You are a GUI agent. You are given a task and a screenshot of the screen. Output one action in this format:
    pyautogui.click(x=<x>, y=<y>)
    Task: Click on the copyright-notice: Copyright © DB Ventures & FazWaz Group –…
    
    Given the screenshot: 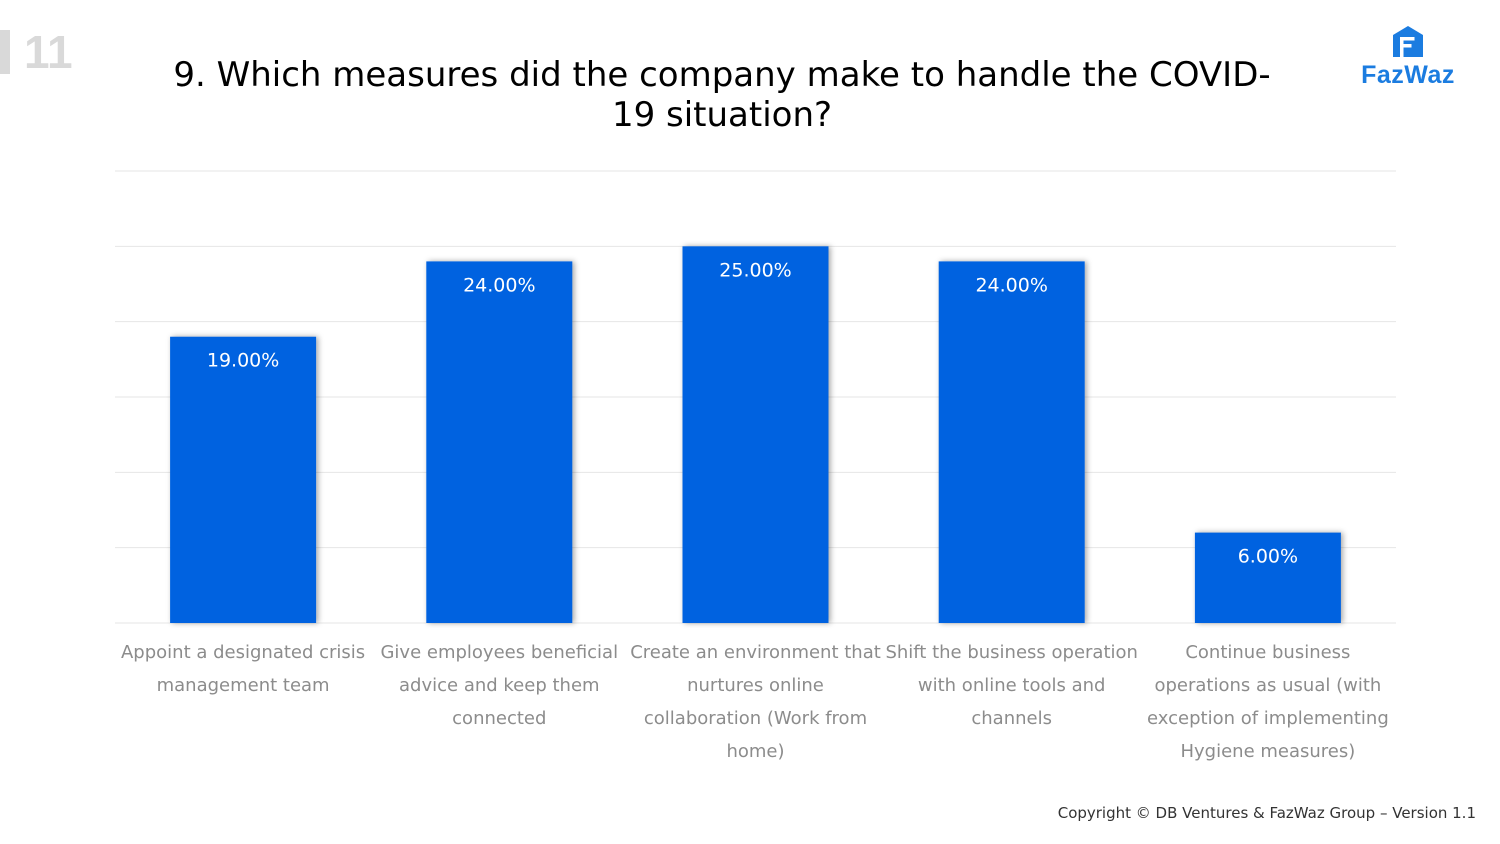 What is the action you would take?
    pyautogui.click(x=1266, y=813)
    